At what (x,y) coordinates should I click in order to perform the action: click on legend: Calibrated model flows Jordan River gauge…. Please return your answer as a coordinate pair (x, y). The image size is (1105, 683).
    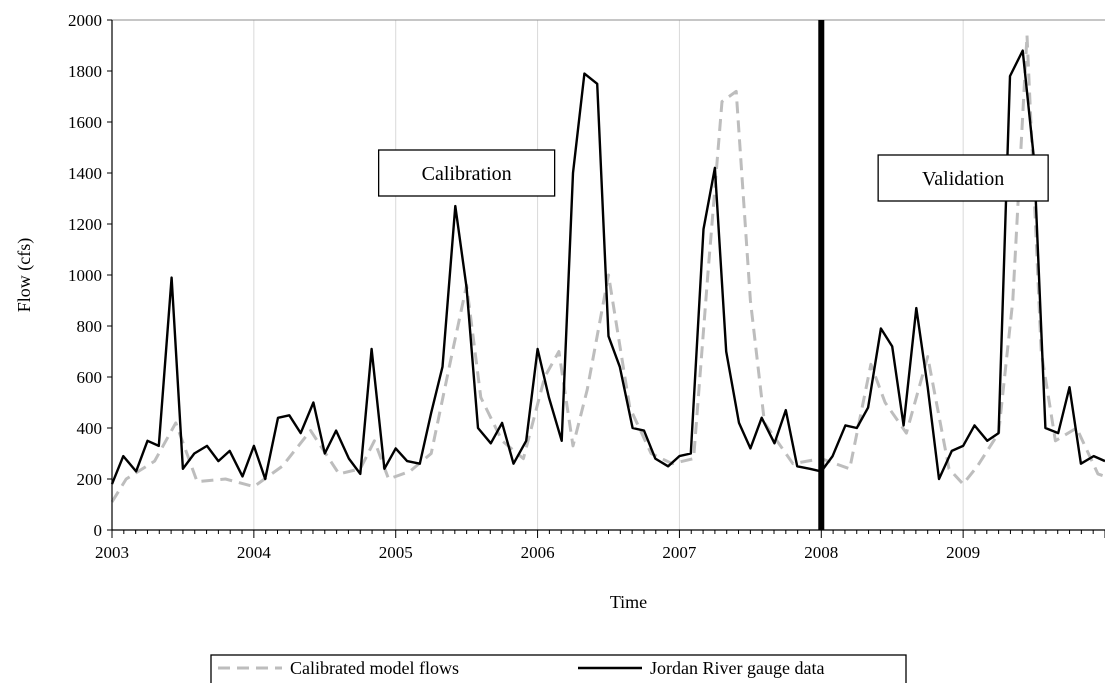
    Looking at the image, I should click on (558, 668).